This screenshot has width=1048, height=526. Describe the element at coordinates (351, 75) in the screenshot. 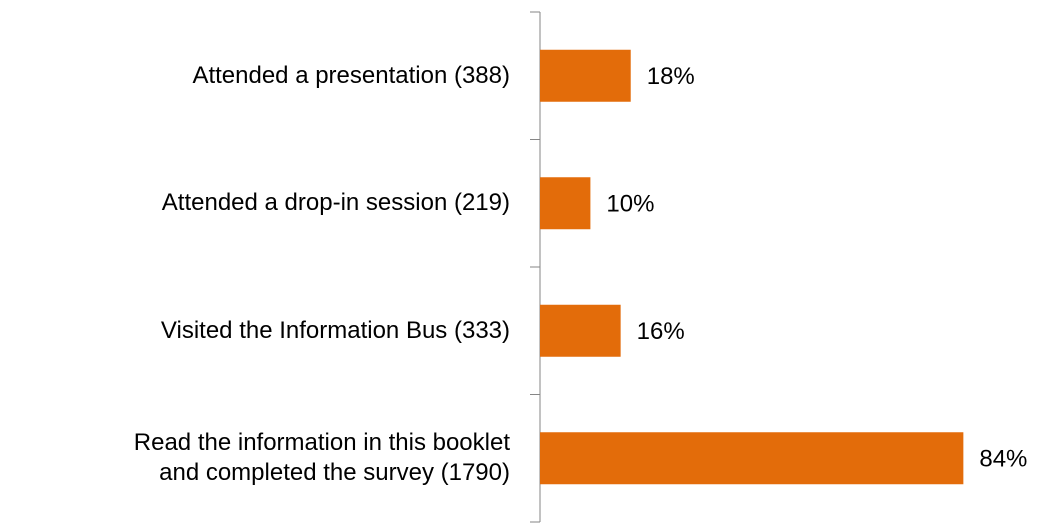

I see `category-label: Attended a presentation (388)` at that location.